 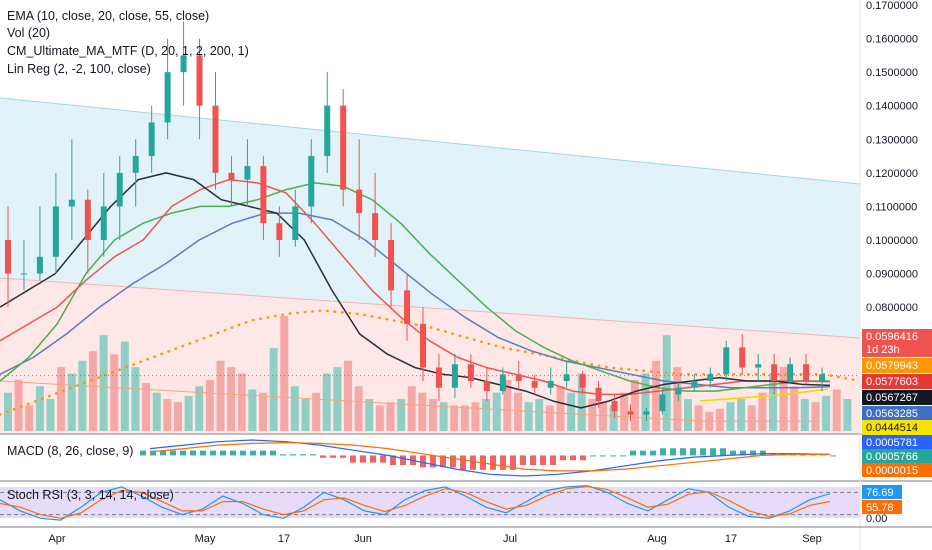 What do you see at coordinates (56, 539) in the screenshot?
I see `x-tick-label: Apr` at bounding box center [56, 539].